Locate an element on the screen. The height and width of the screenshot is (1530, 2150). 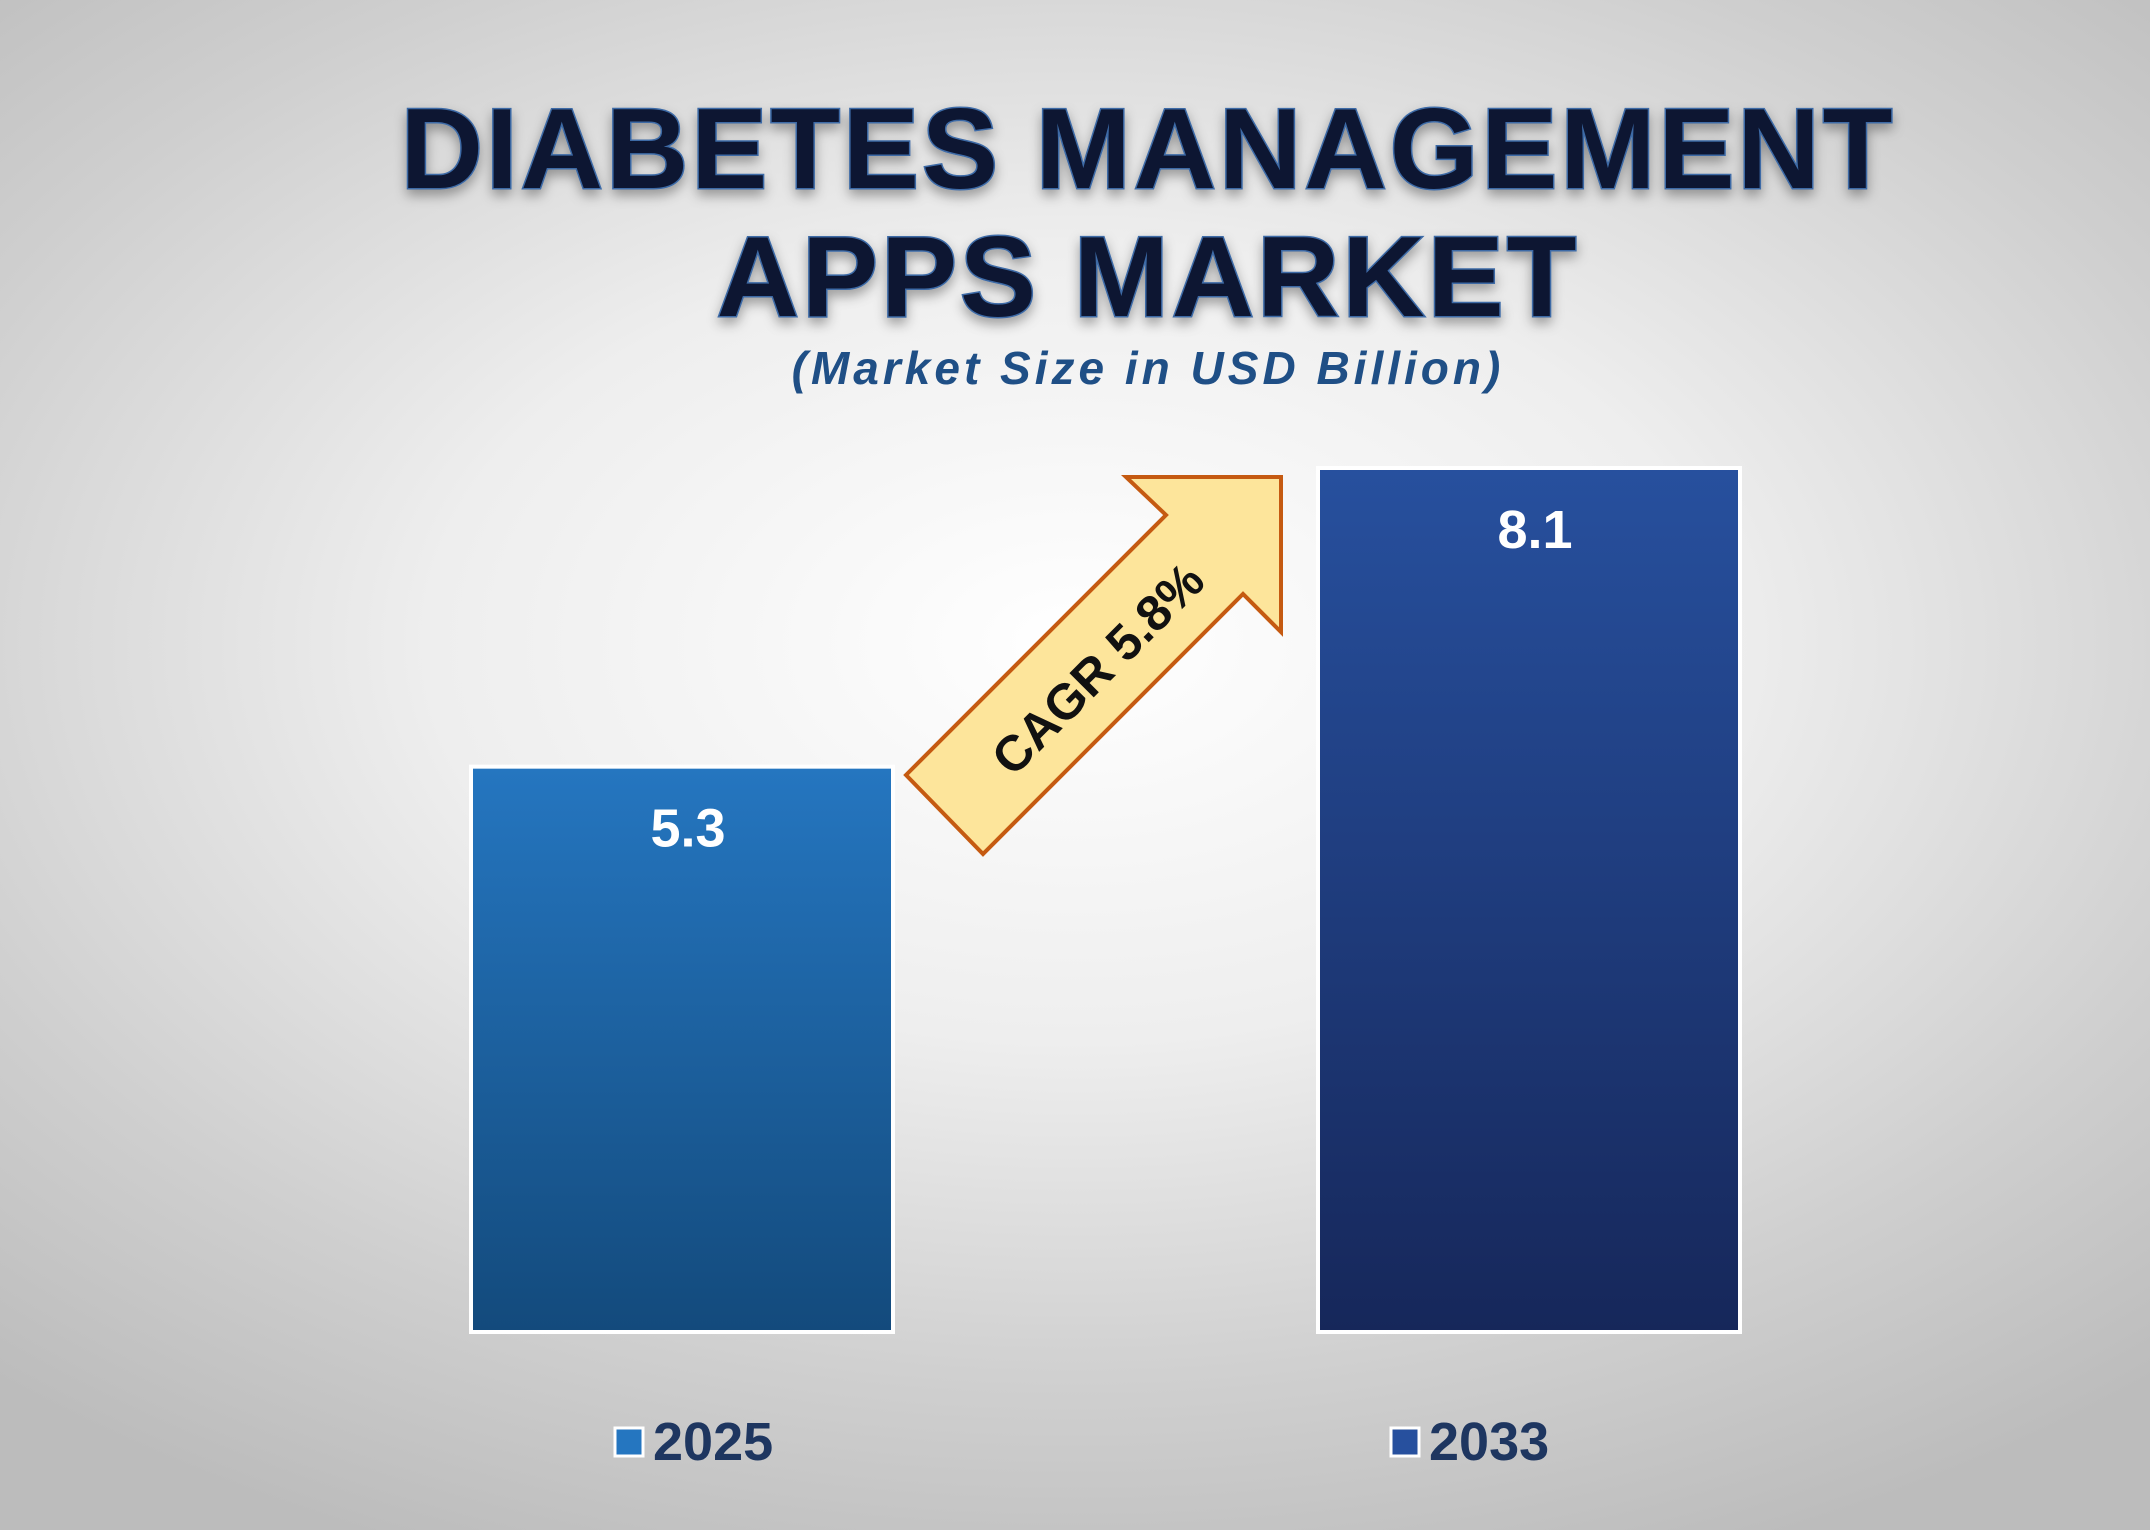
legend: 2025 2033 is located at coordinates (1081, 1442).